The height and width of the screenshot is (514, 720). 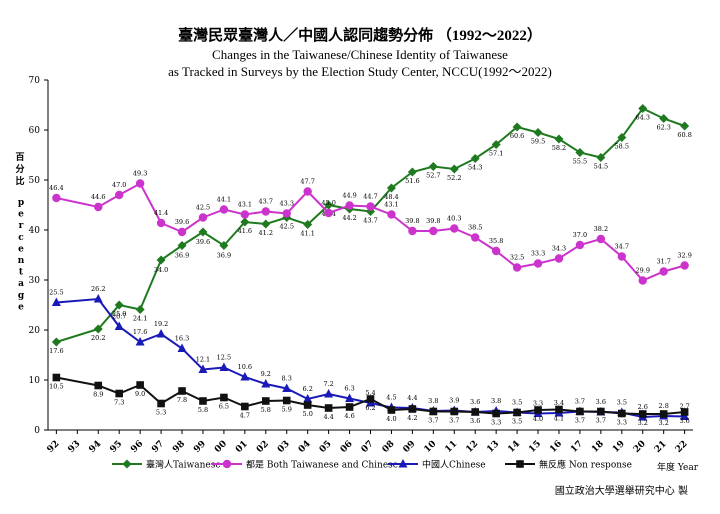 What do you see at coordinates (585, 465) in the screenshot?
I see `legend-label: 無反應 Non response` at bounding box center [585, 465].